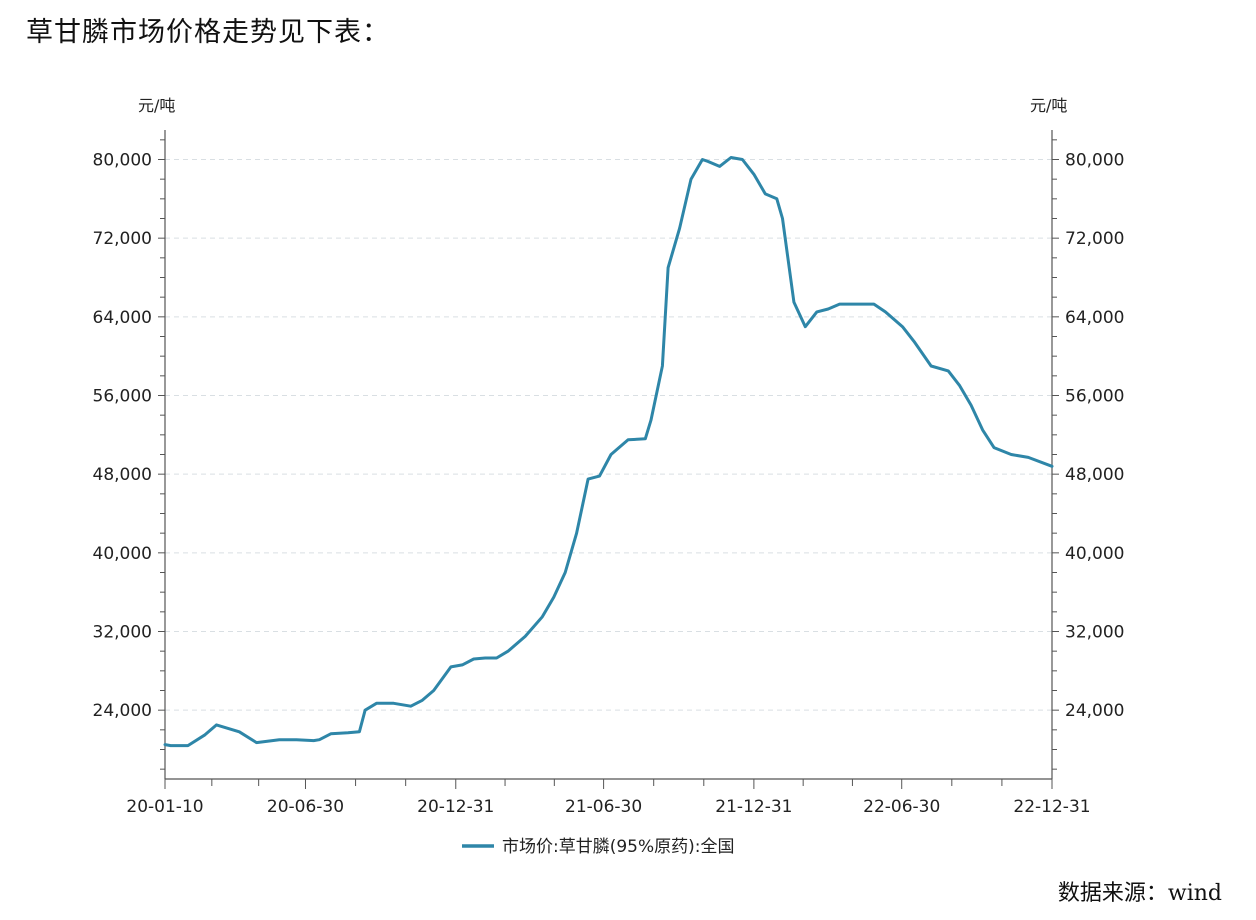 The width and height of the screenshot is (1256, 920). Describe the element at coordinates (122, 711) in the screenshot. I see `y-tick-label-left: 24,000` at that location.